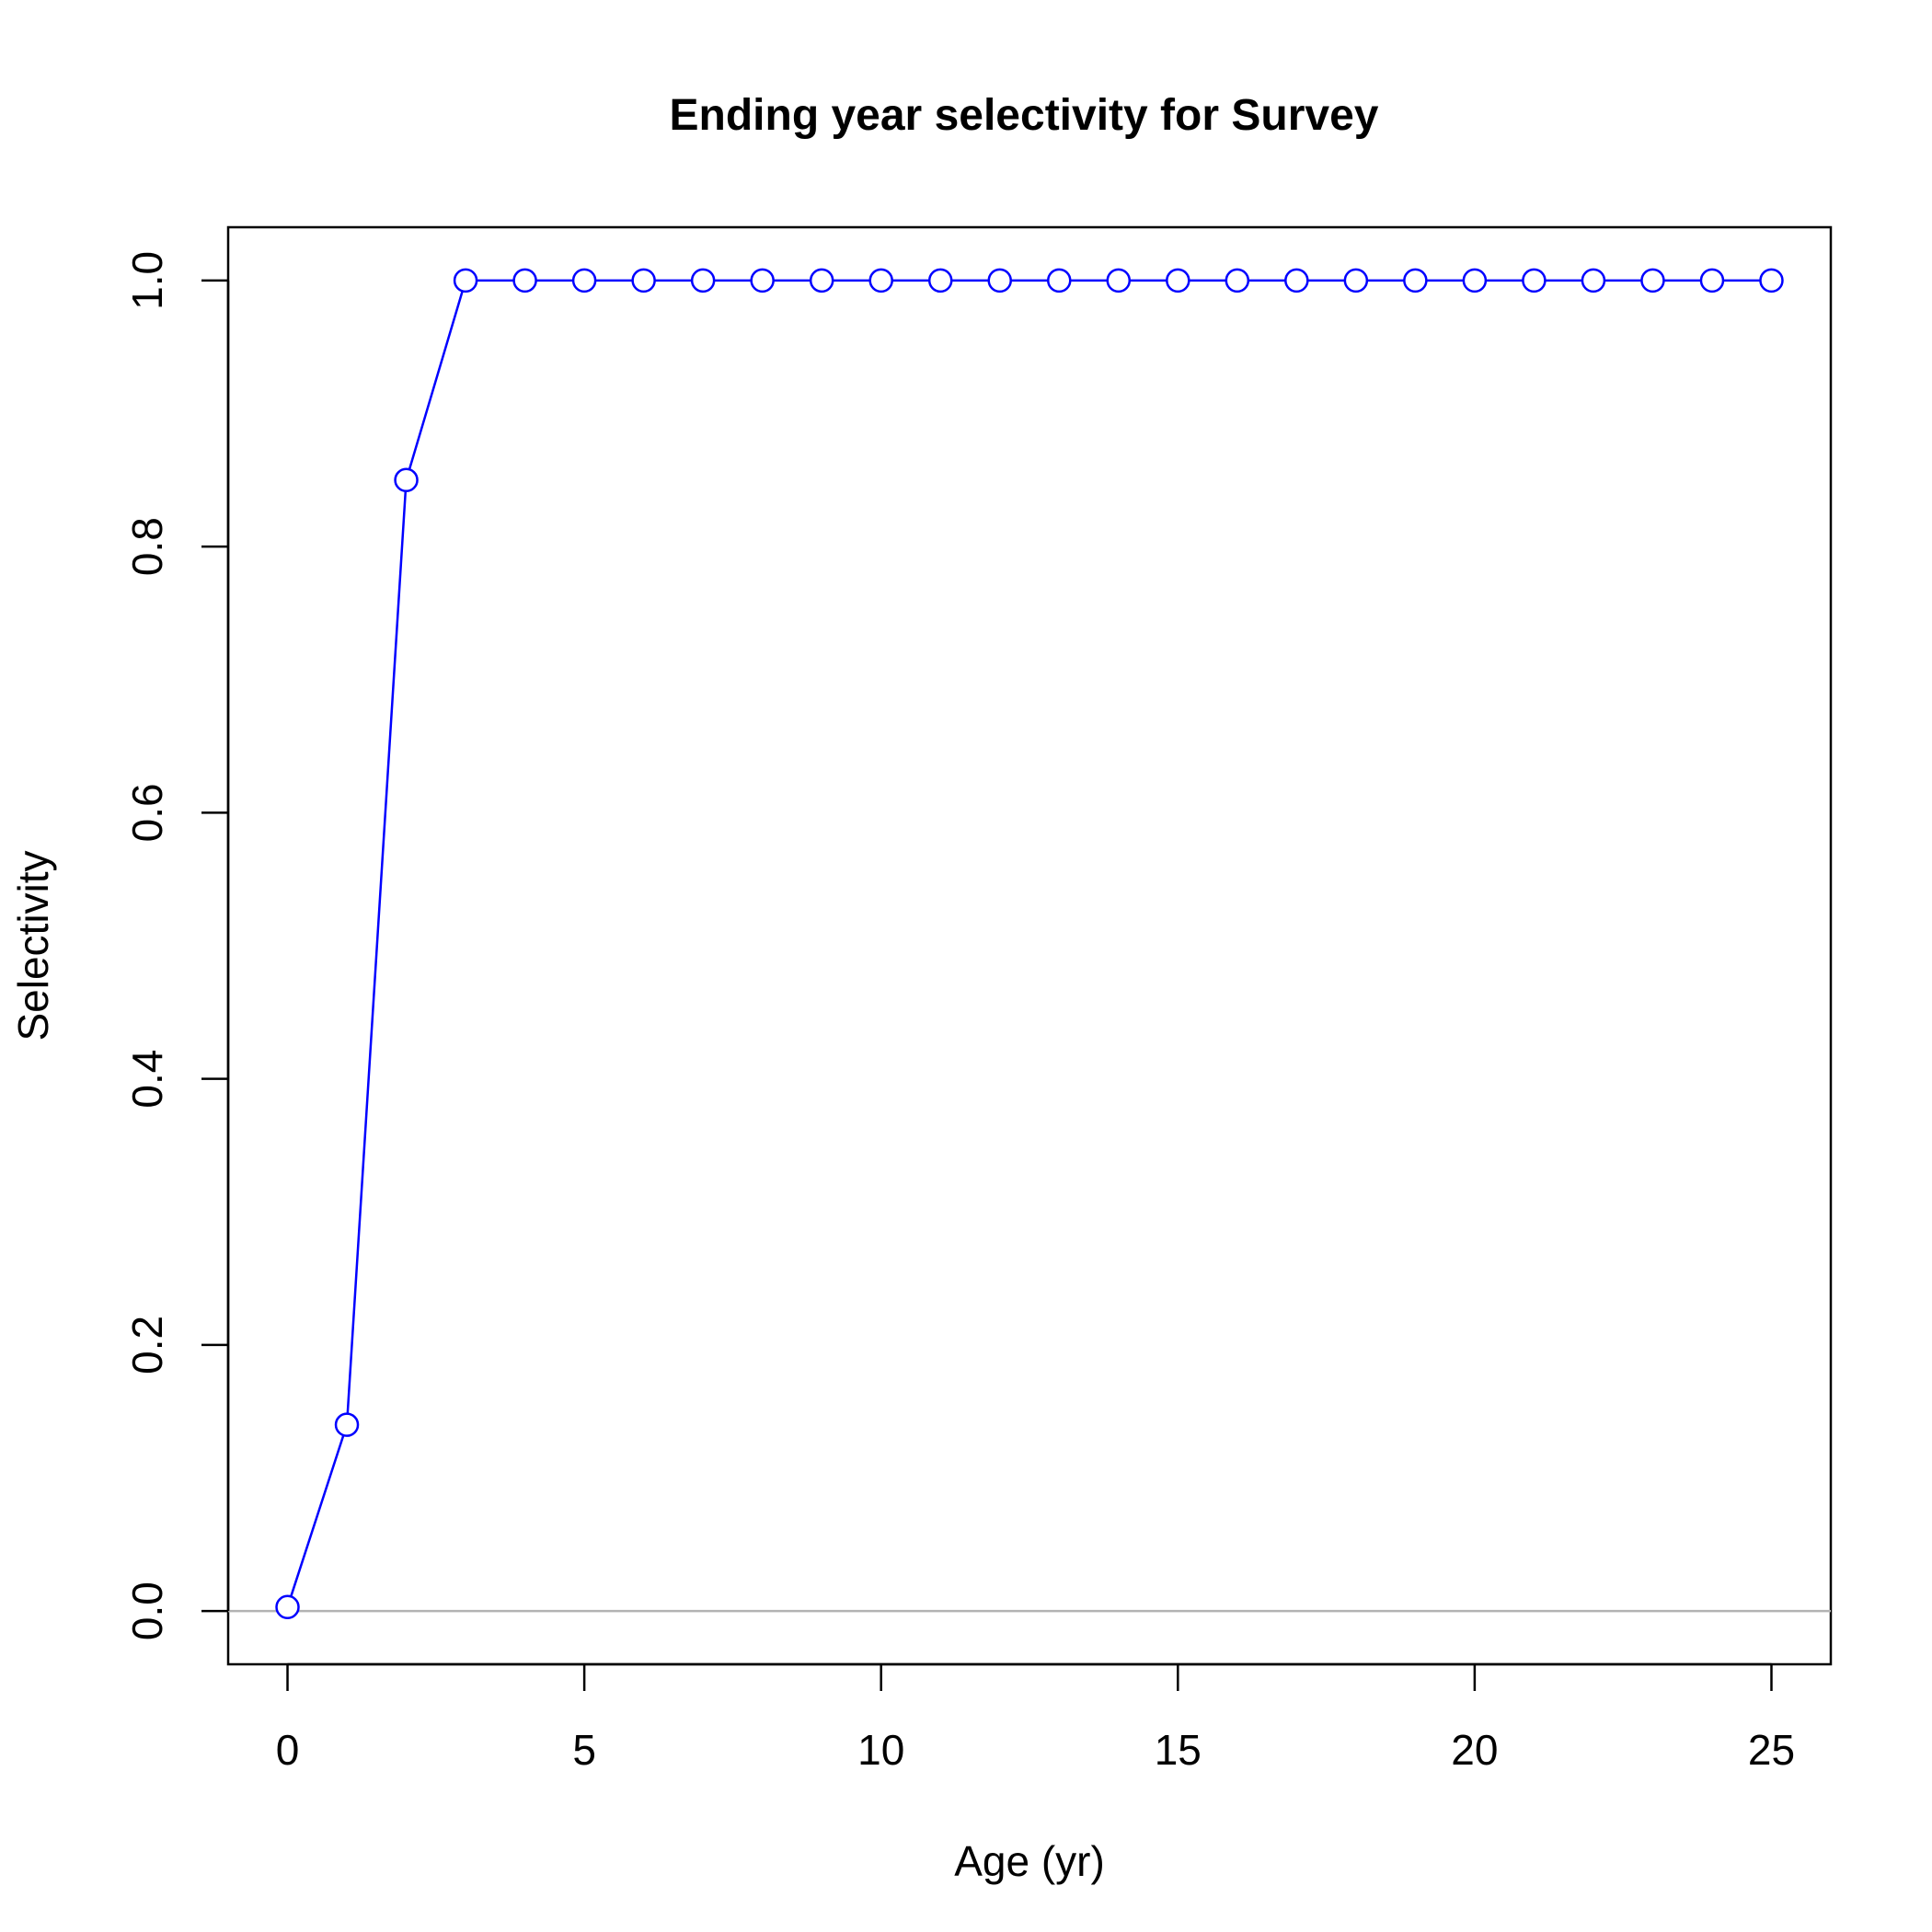  What do you see at coordinates (147, 1079) in the screenshot?
I see `y-tick-label: 0.4` at bounding box center [147, 1079].